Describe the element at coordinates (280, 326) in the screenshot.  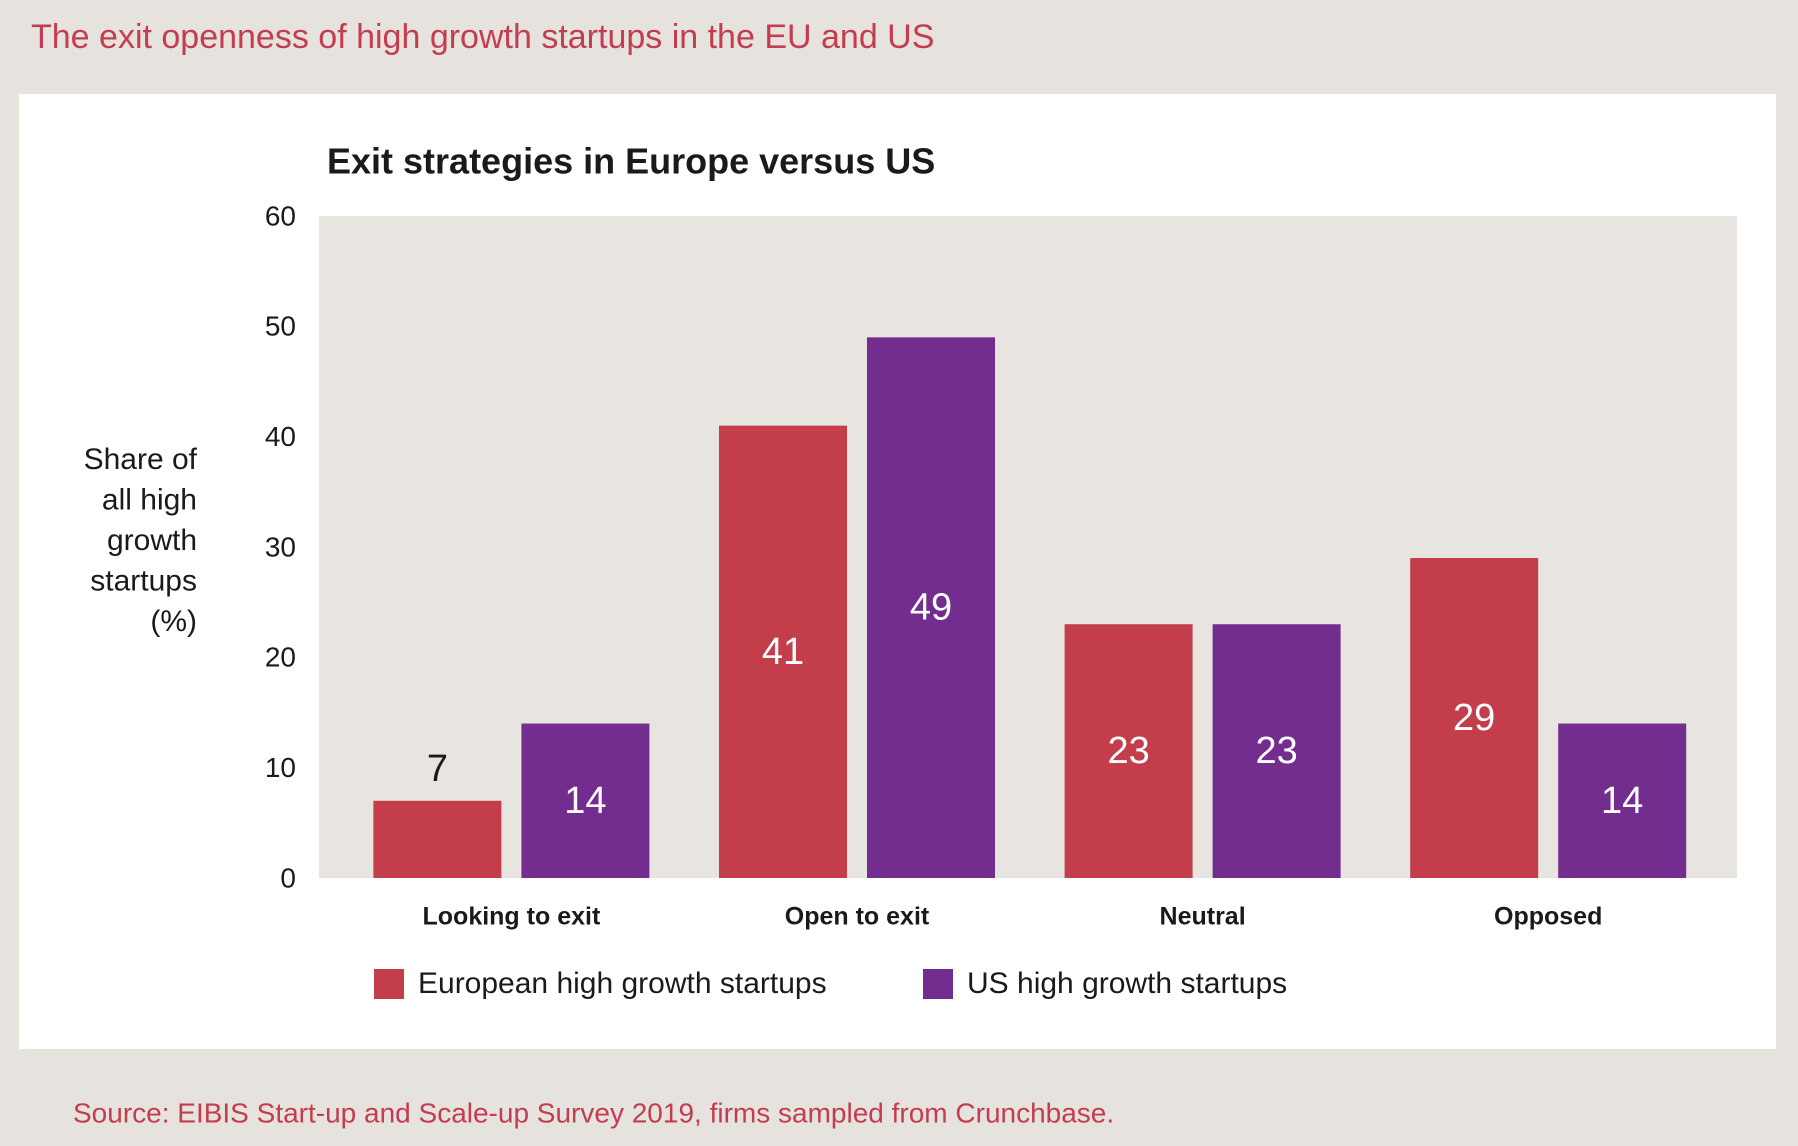
I see `y-tick-label: 50` at that location.